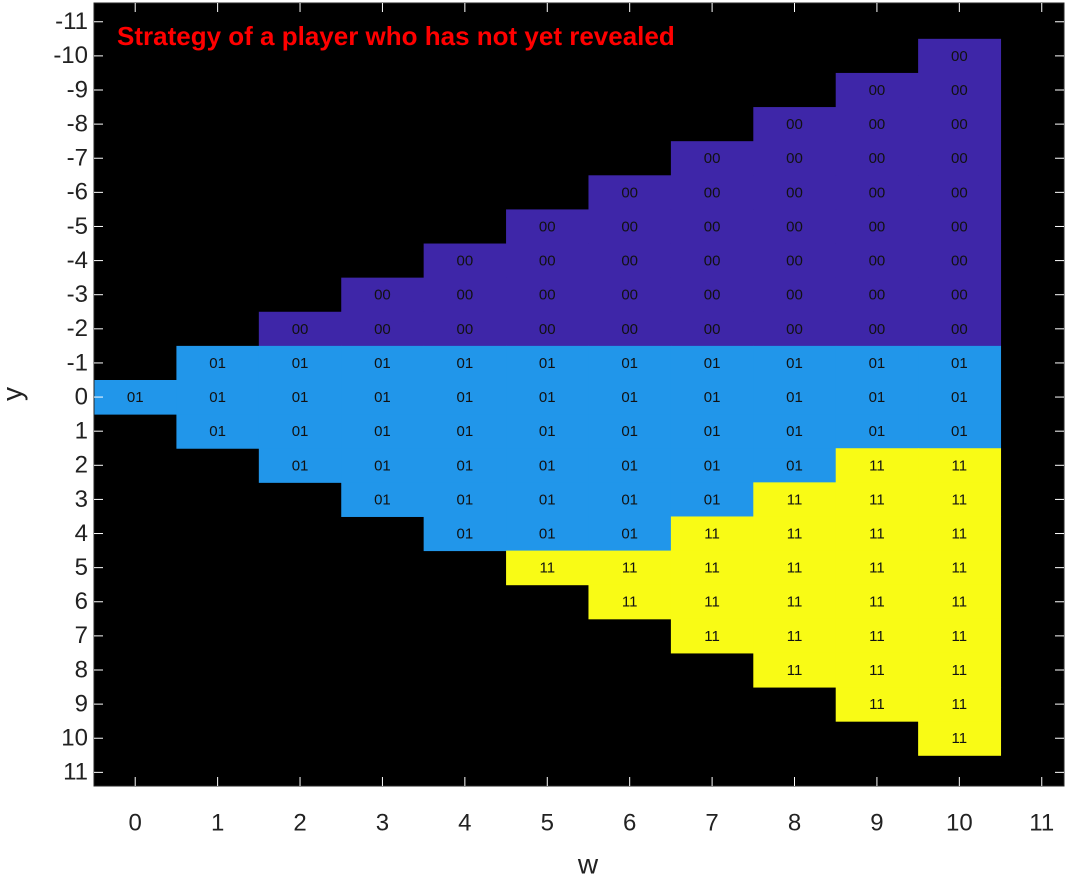  Describe the element at coordinates (77, 226) in the screenshot. I see `y-tick-label: -5` at that location.